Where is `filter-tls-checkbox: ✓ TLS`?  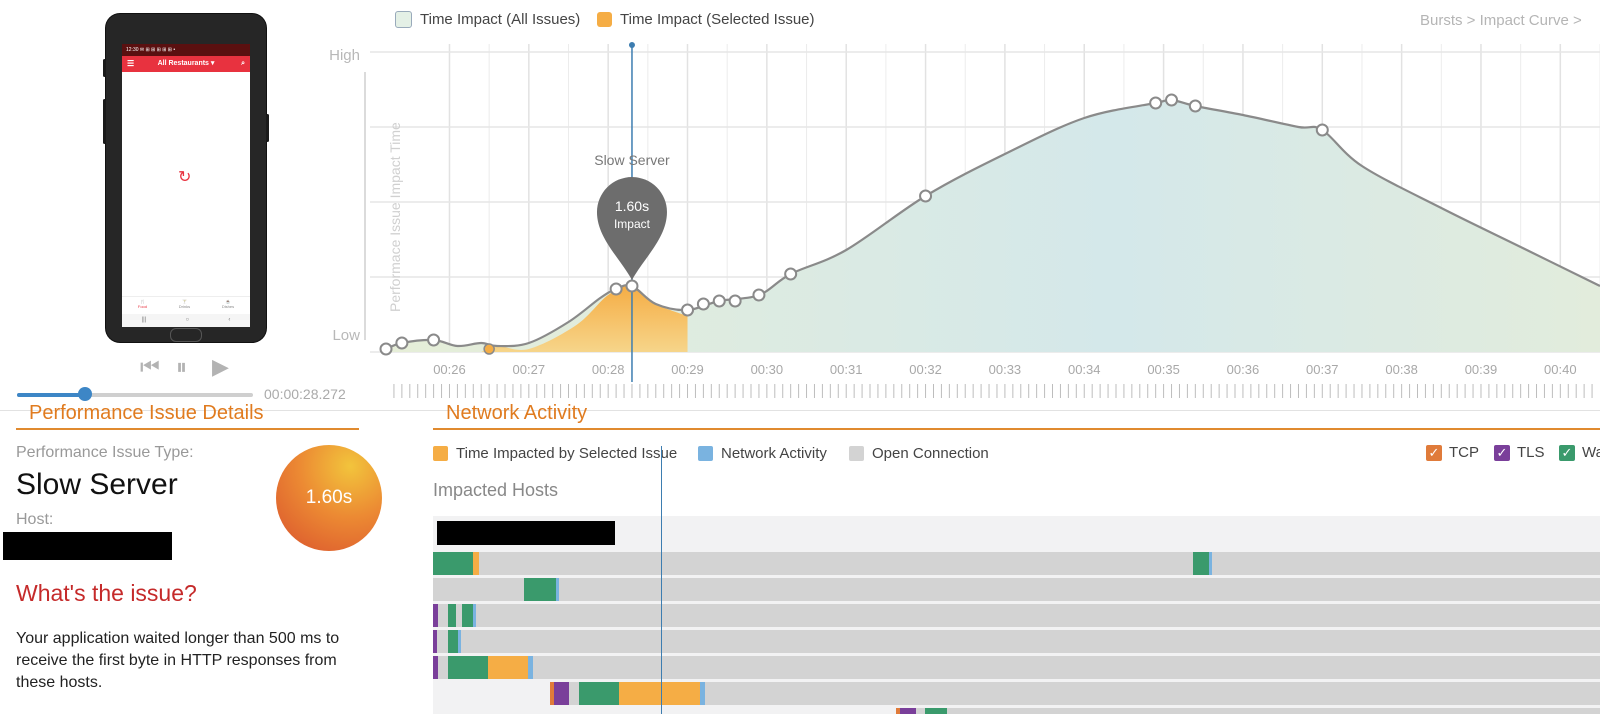
filter-tls-checkbox: ✓ TLS is located at coordinates (1519, 452).